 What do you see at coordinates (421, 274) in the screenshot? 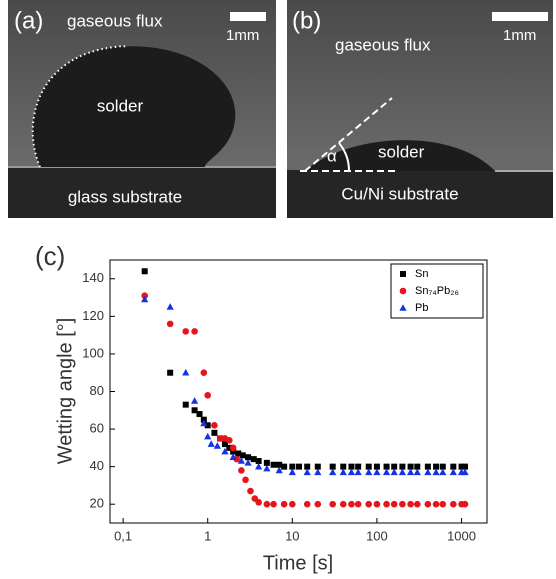
I see `legend-label: Sn` at bounding box center [421, 274].